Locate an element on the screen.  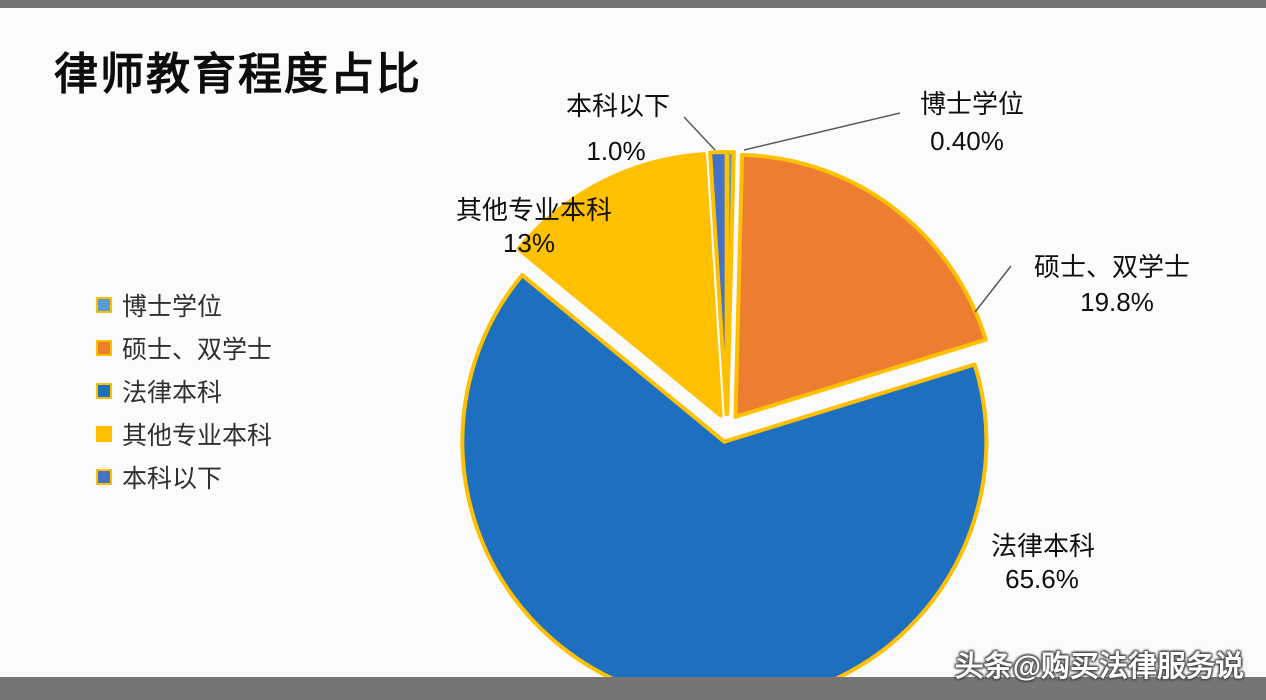
chart-title: 律师教育程度占比 is located at coordinates (238, 74).